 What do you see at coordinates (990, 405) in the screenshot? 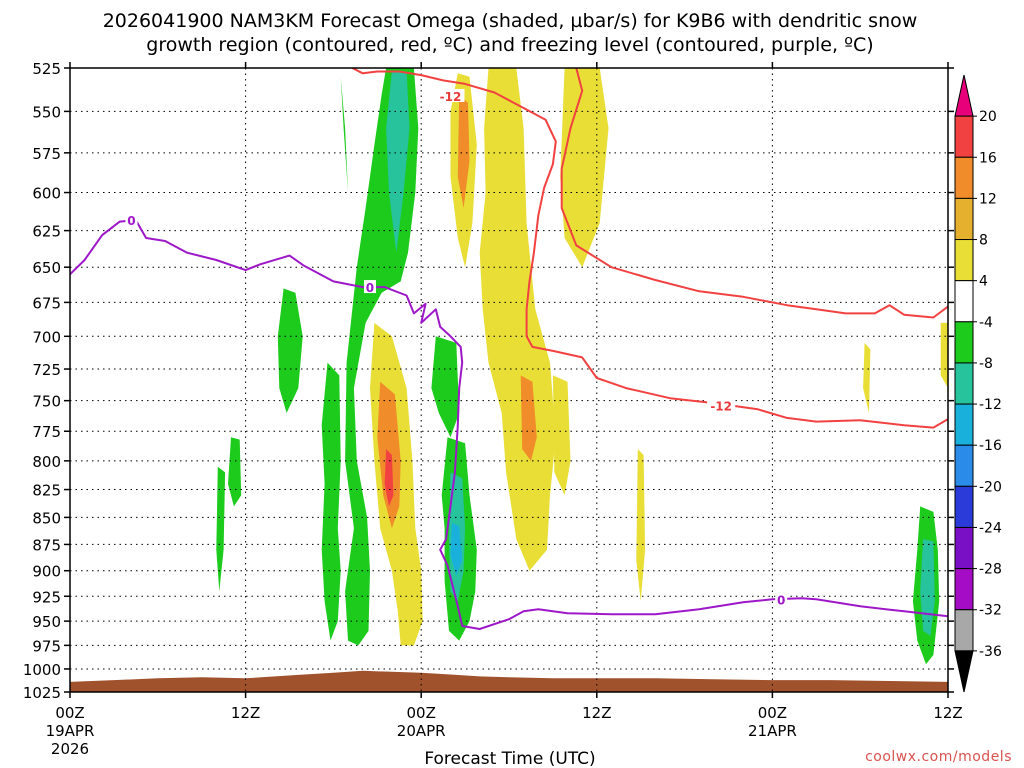
I see `colorbar-label-7: -12` at bounding box center [990, 405].